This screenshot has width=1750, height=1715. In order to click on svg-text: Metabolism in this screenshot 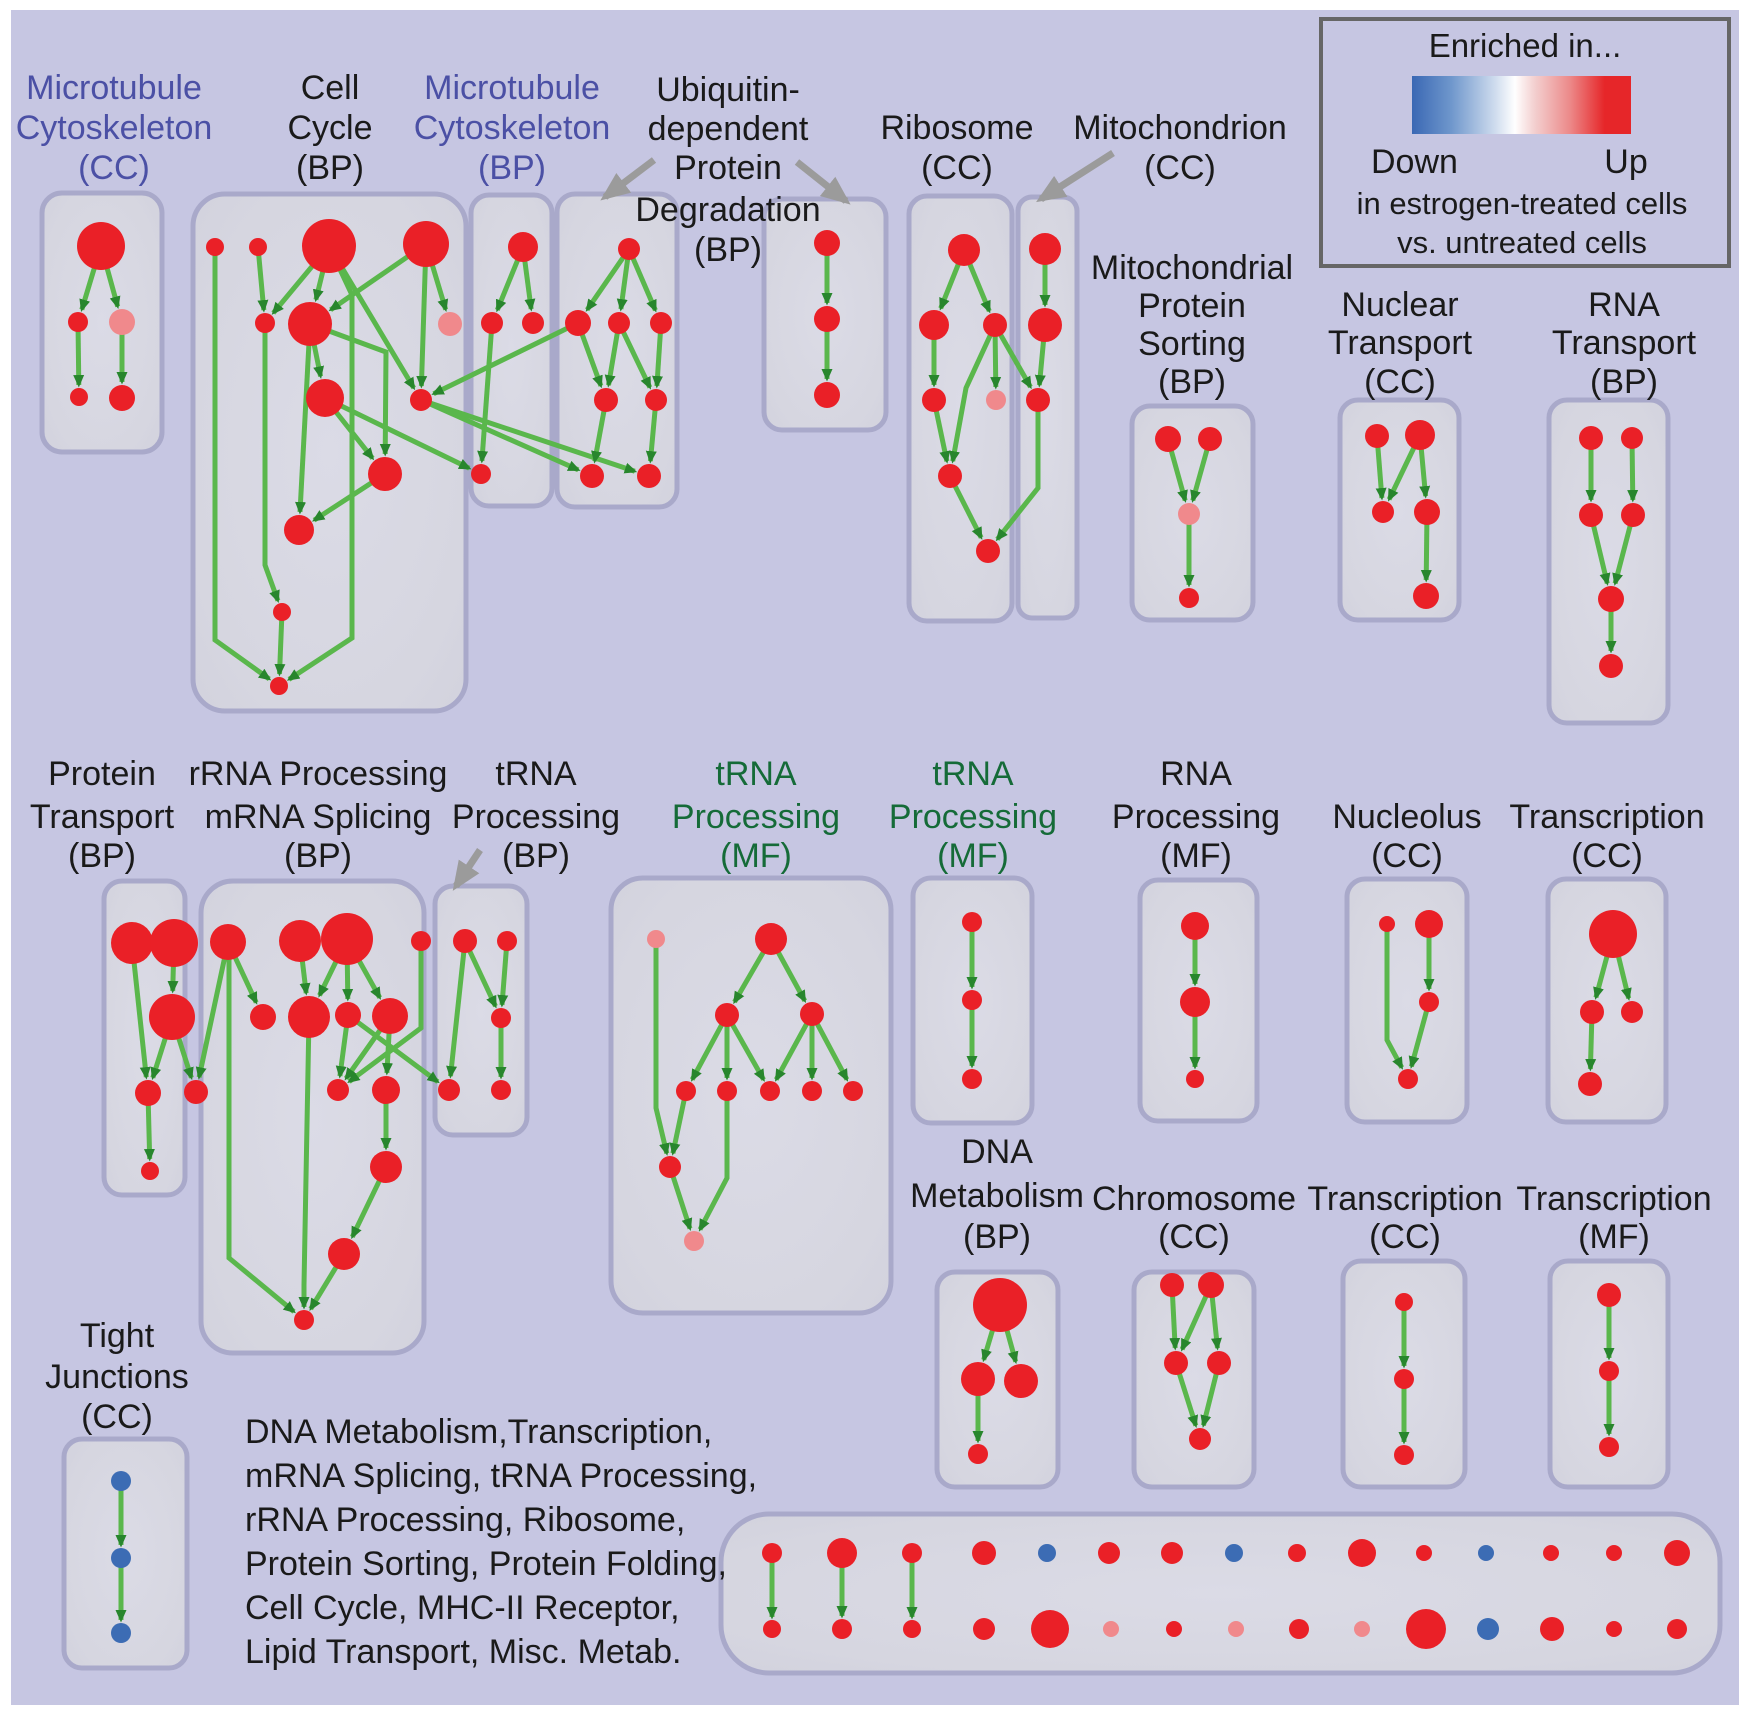, I will do `click(997, 1196)`.